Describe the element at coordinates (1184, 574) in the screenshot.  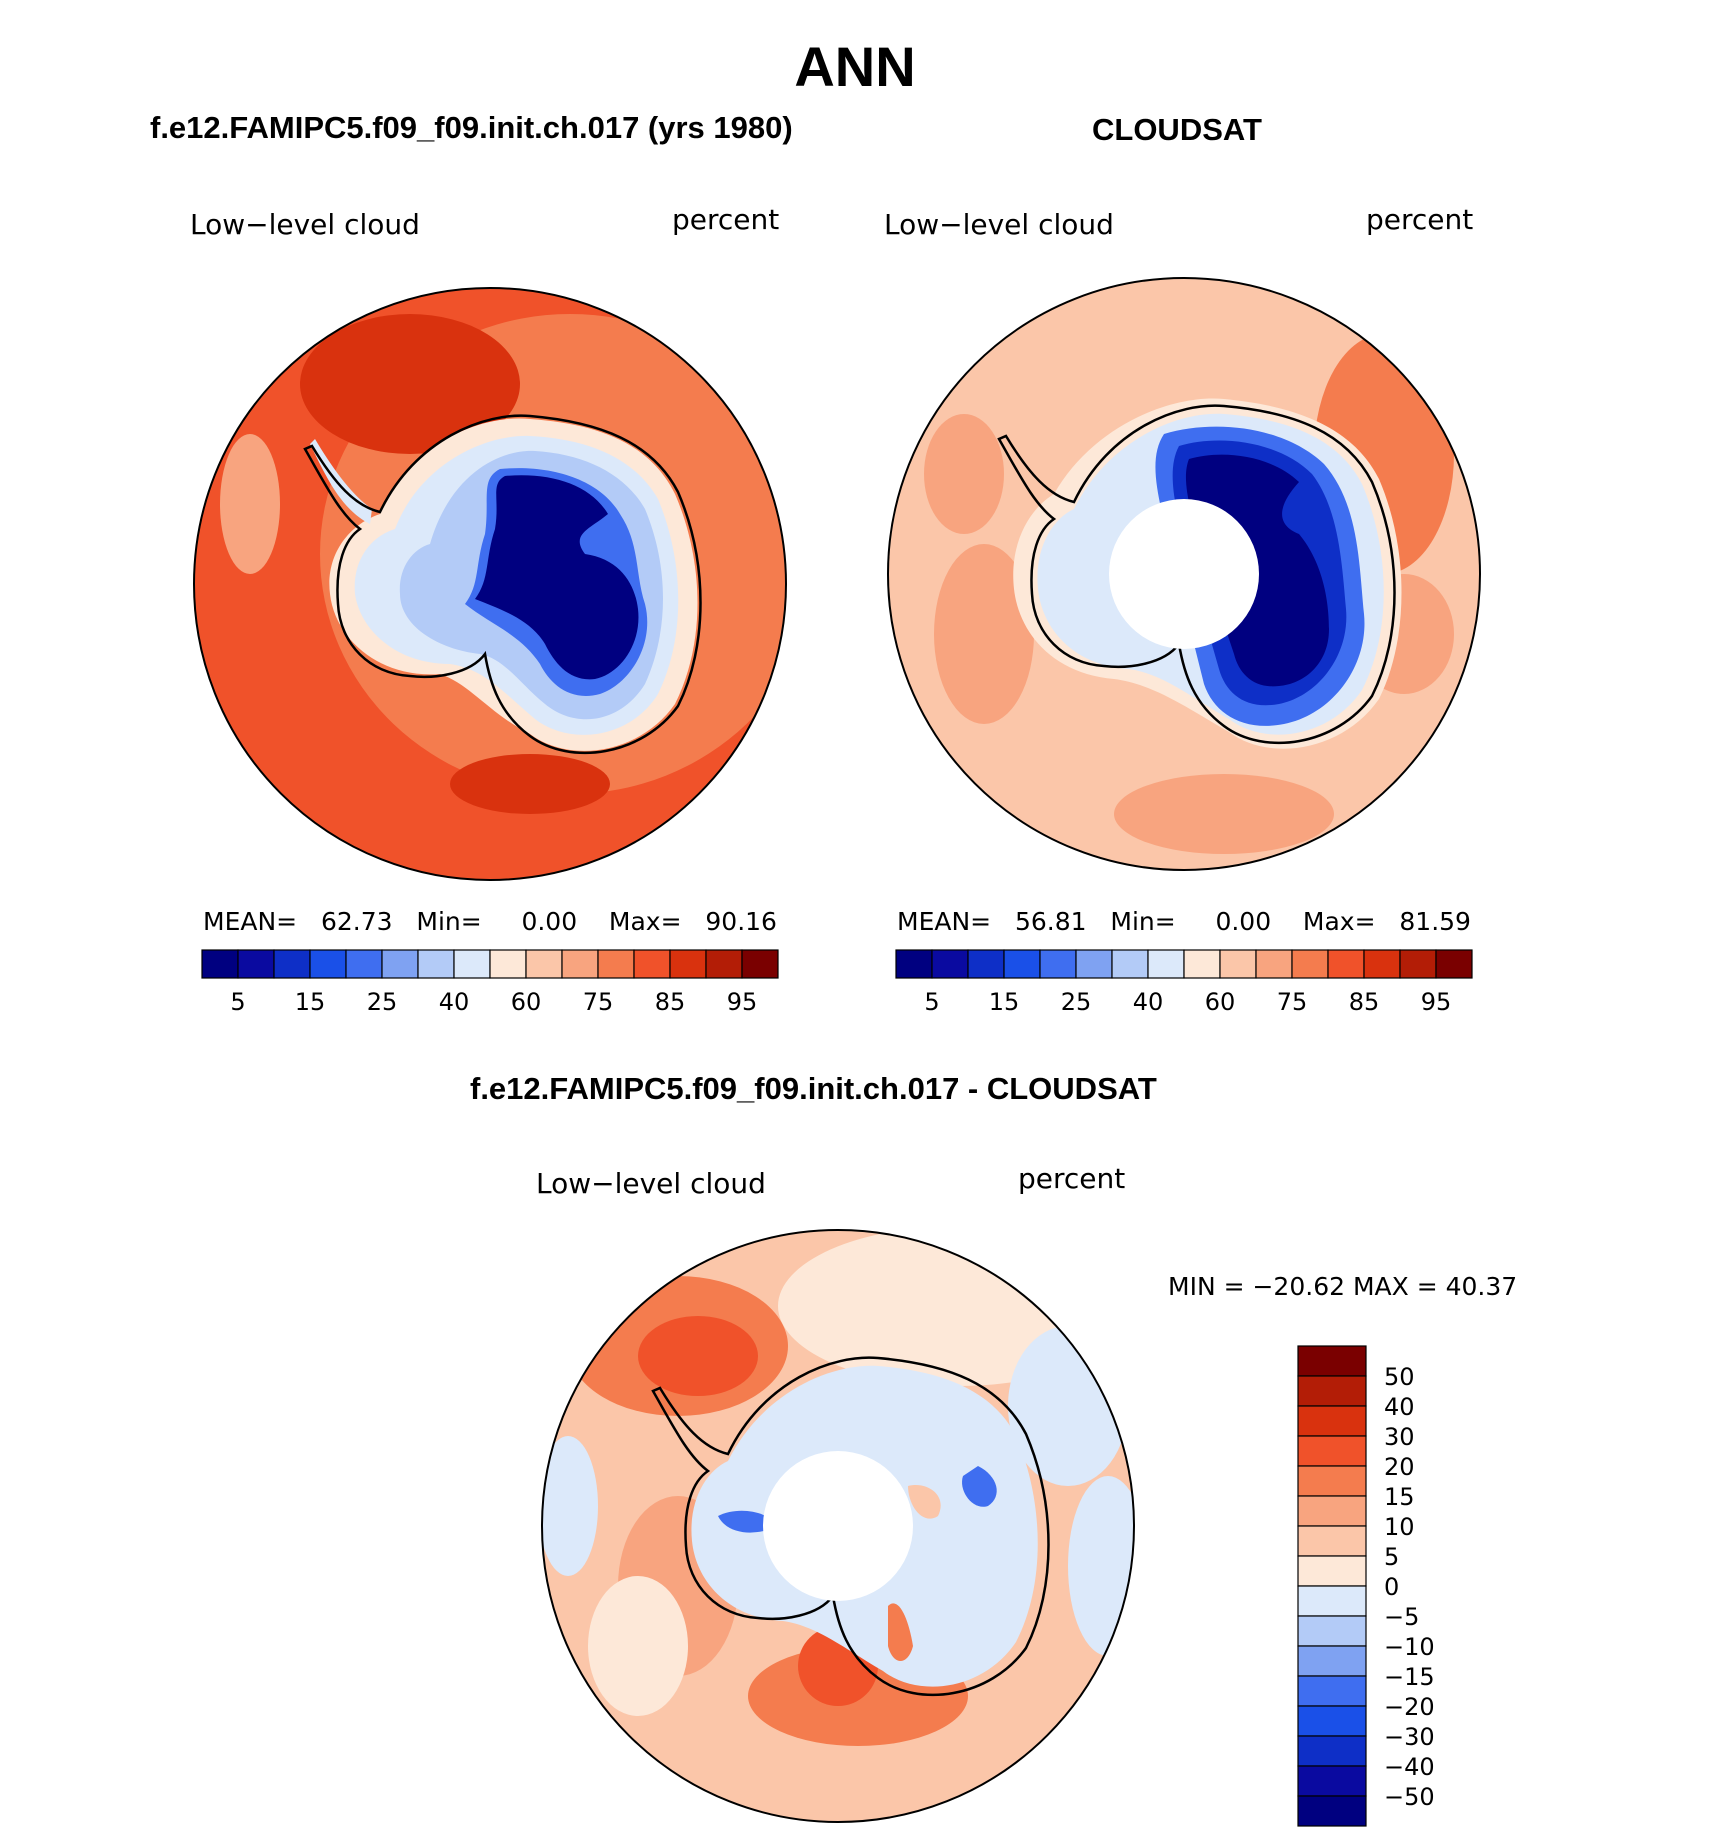
I see `obs-map` at that location.